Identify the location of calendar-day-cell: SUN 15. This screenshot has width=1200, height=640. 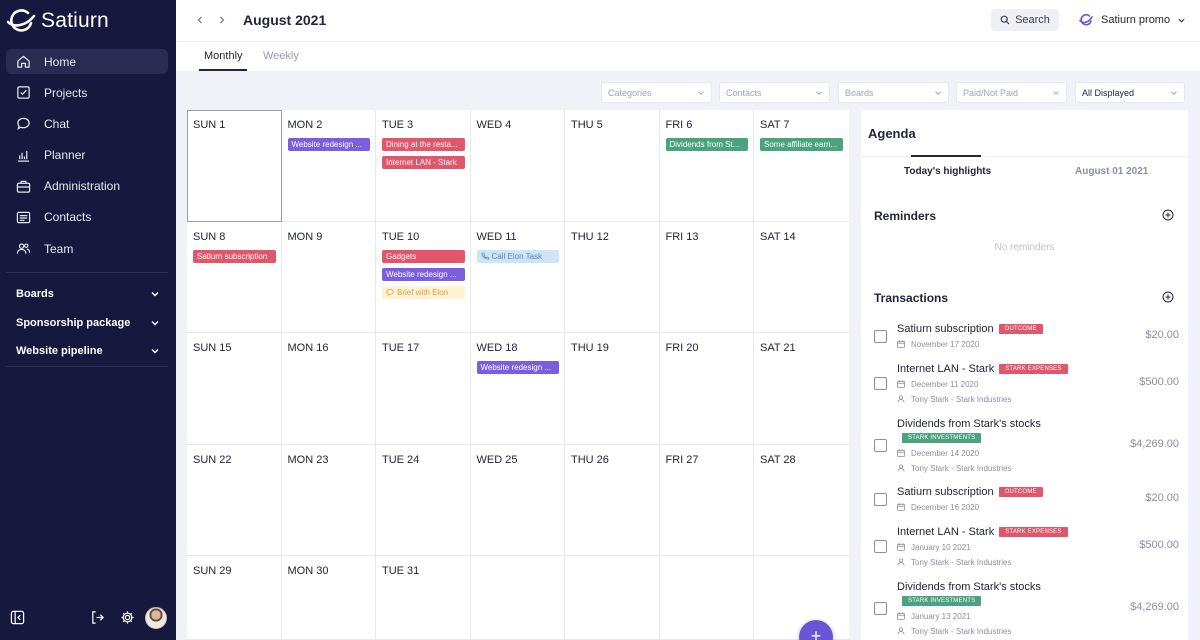
(234, 389).